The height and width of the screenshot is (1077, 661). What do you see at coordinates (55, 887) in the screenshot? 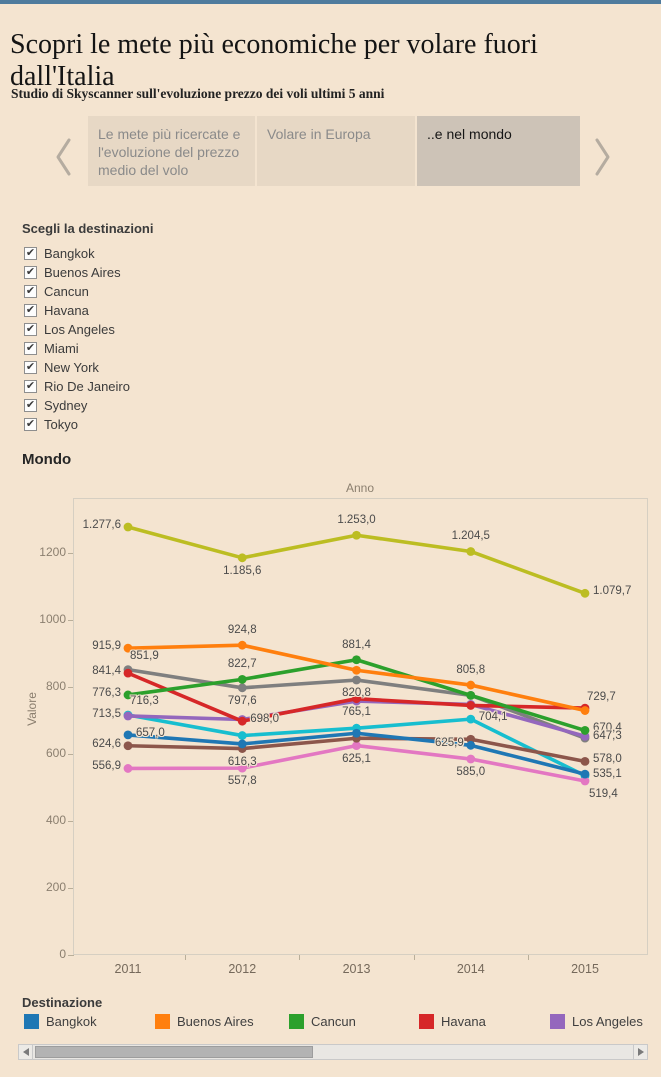
I see `y-tick-label: 200` at bounding box center [55, 887].